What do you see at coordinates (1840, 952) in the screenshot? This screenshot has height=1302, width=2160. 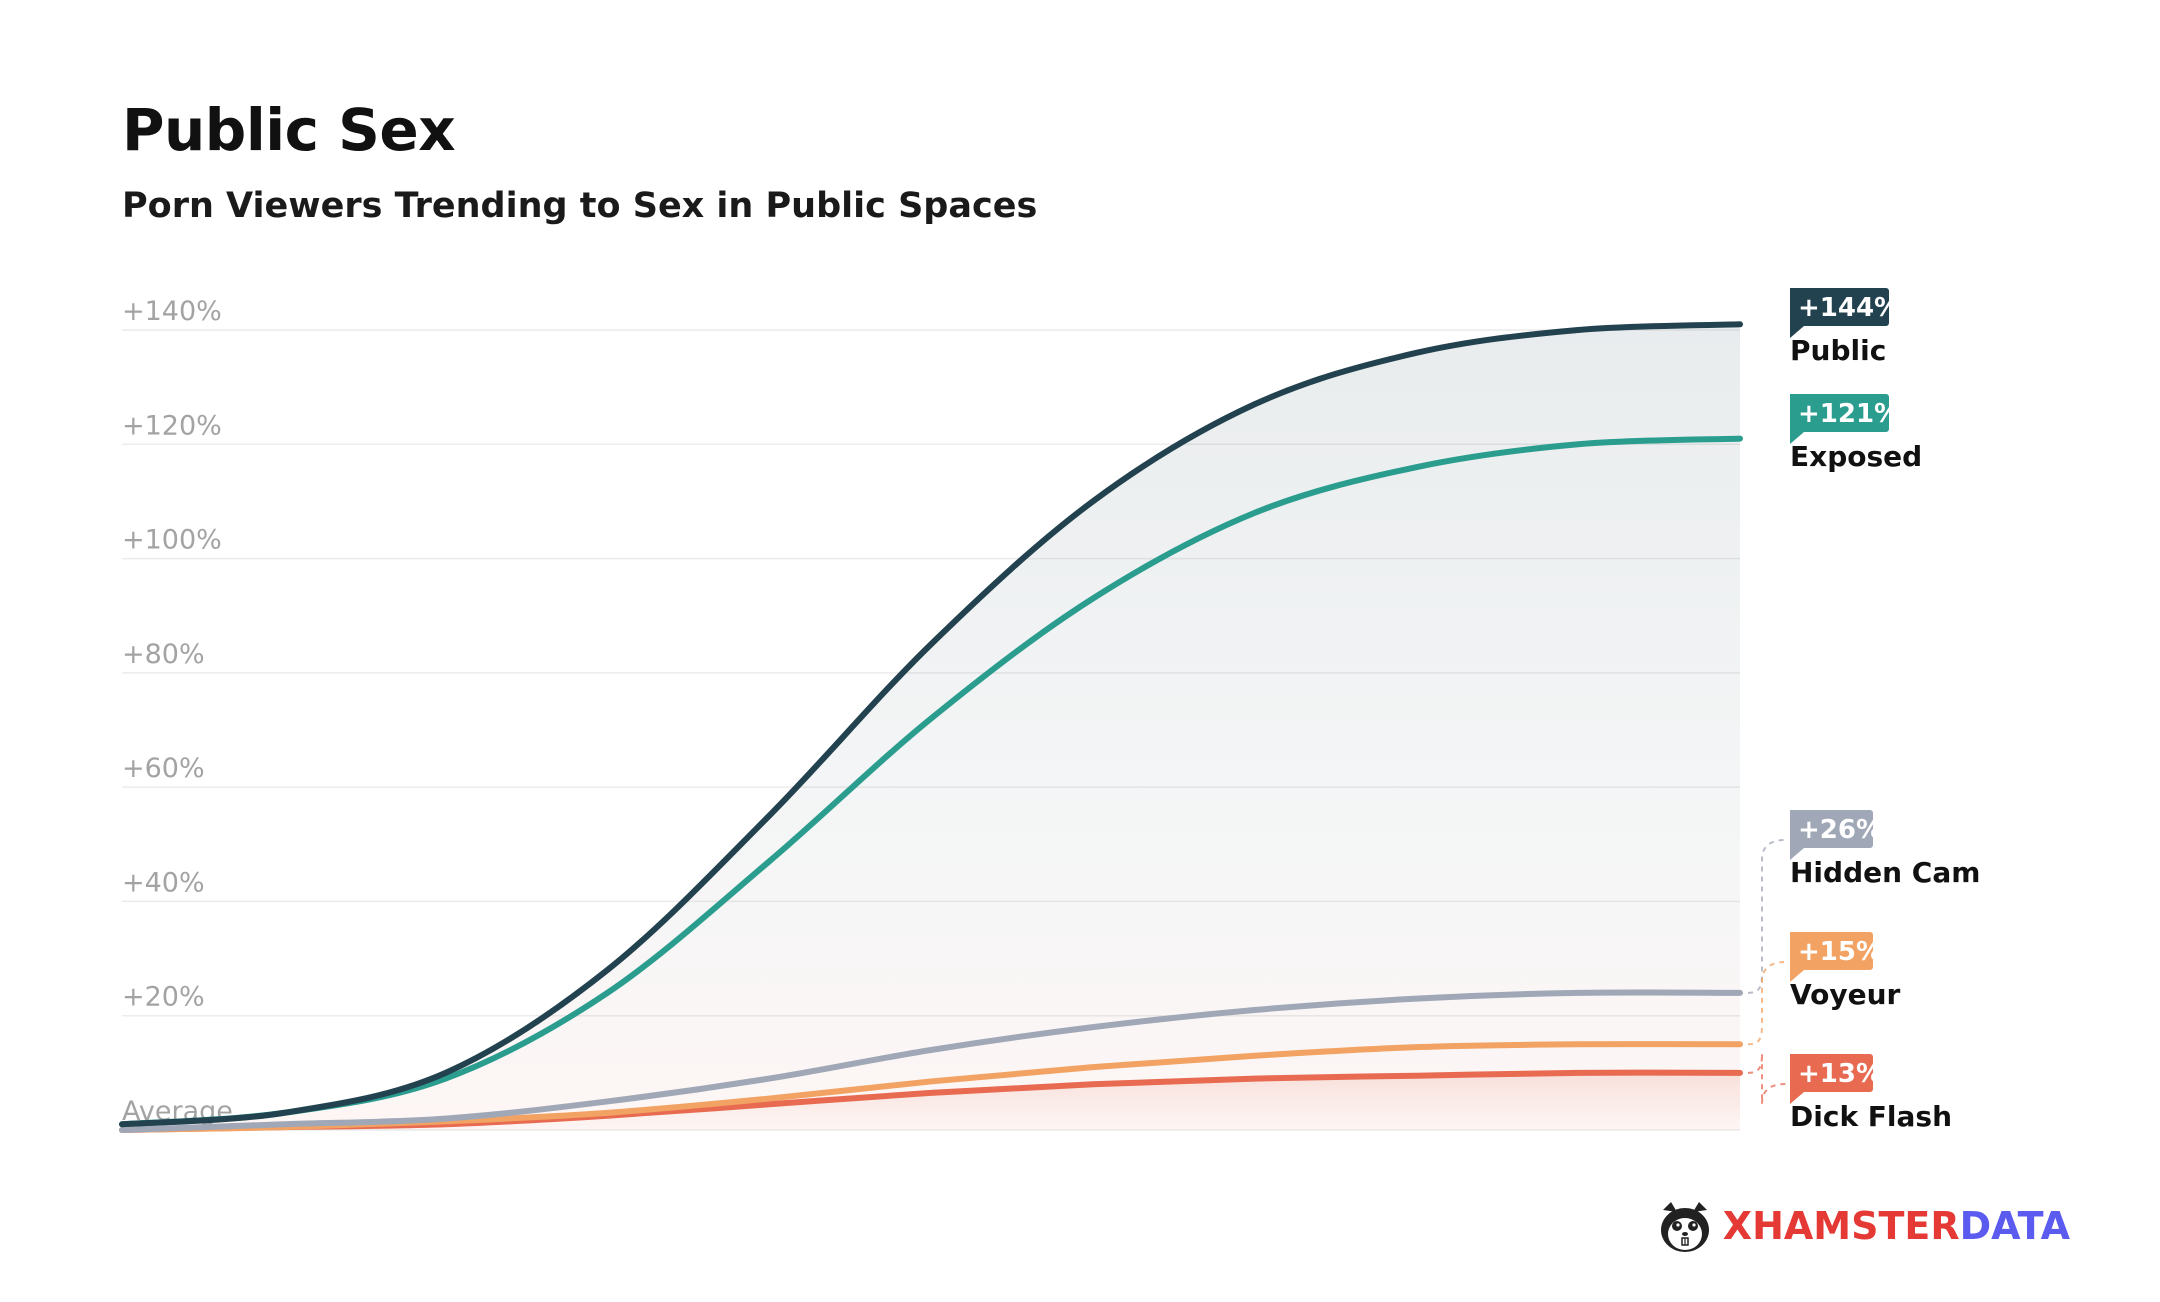 I see `value-badge-text: +15%` at bounding box center [1840, 952].